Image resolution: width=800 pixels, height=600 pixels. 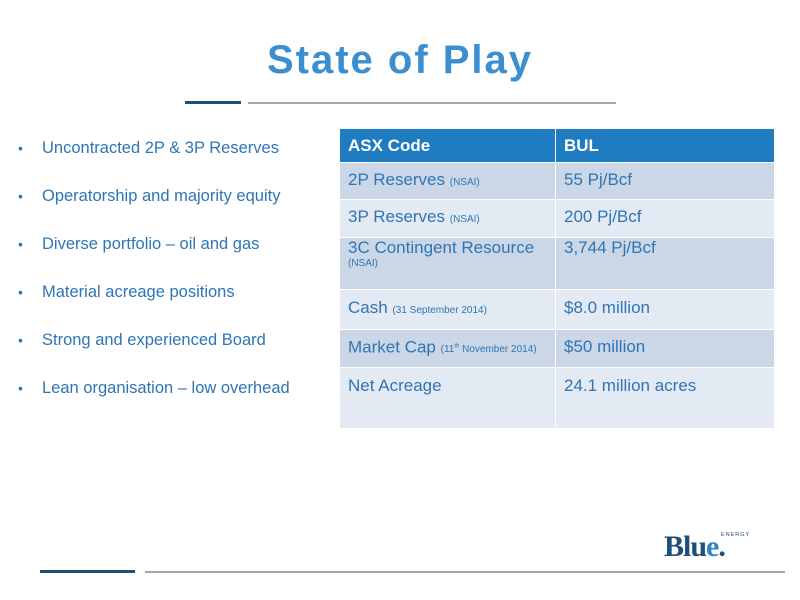 What do you see at coordinates (695, 546) in the screenshot?
I see `logo-wordmark: Blue.` at bounding box center [695, 546].